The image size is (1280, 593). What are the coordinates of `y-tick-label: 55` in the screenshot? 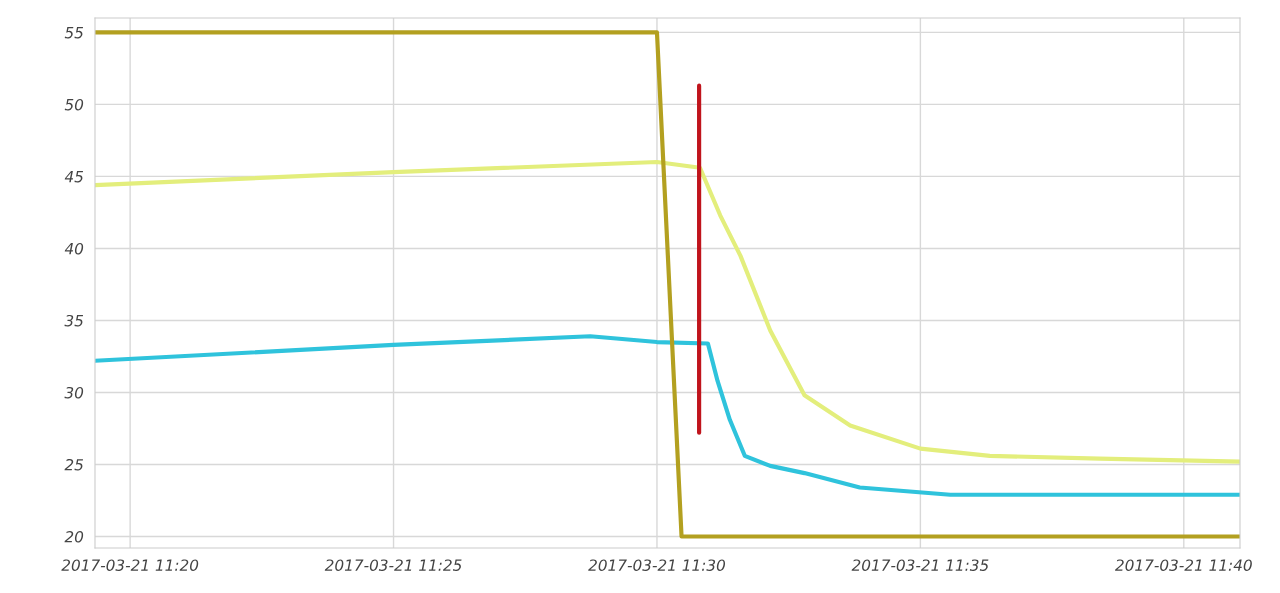 It's located at (74, 33).